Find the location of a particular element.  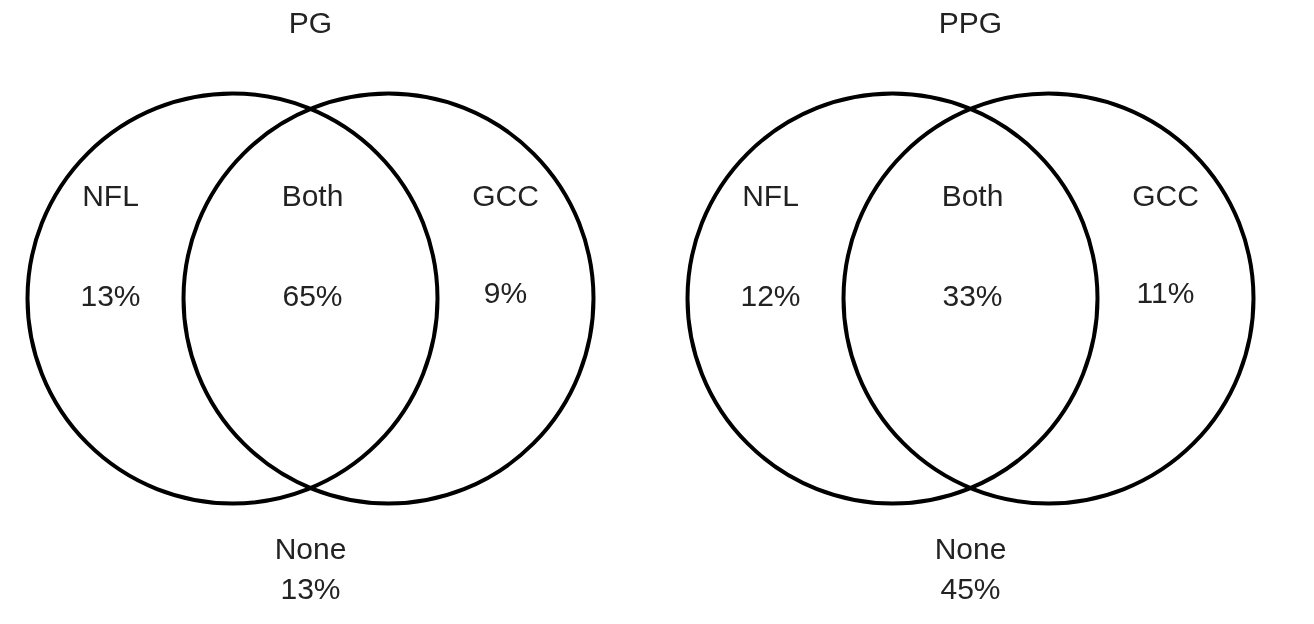

data-label: 9% is located at coordinates (505, 292).